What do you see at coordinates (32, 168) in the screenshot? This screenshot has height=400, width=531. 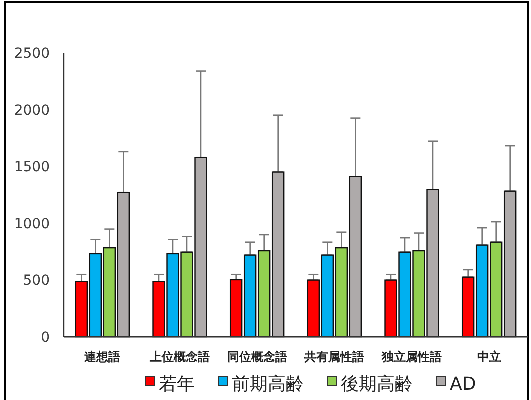 I see `y-tick-label: 1500` at bounding box center [32, 168].